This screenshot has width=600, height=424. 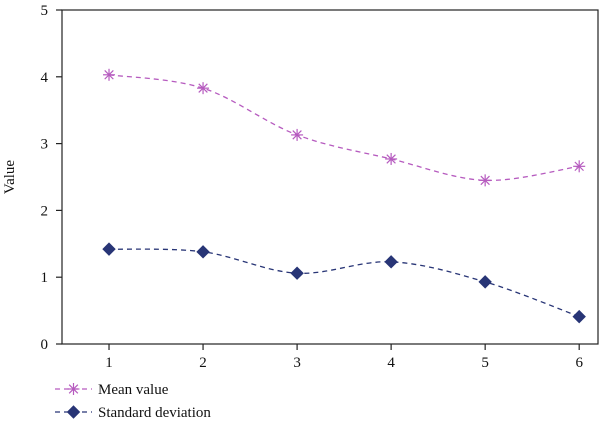 I want to click on y-tick-label: 4, so click(x=45, y=78).